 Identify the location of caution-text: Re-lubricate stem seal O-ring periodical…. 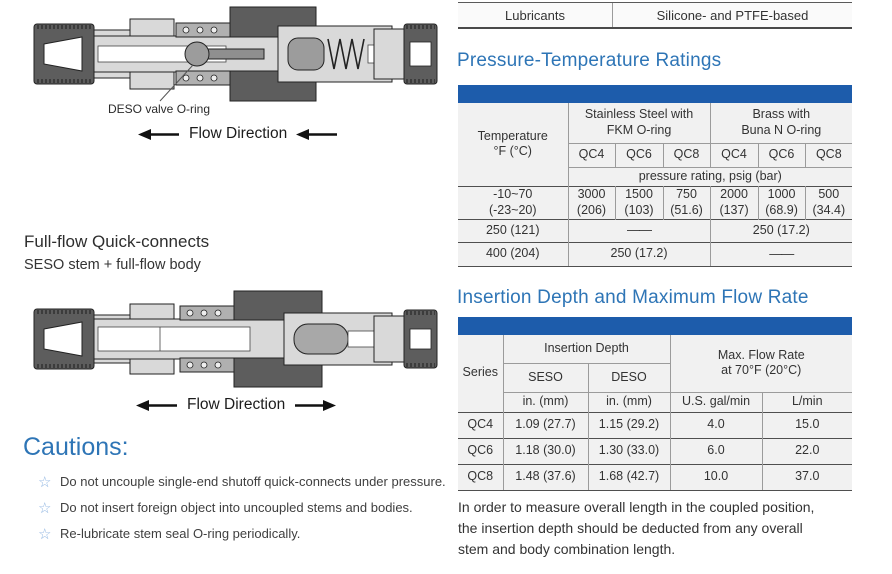
(180, 533).